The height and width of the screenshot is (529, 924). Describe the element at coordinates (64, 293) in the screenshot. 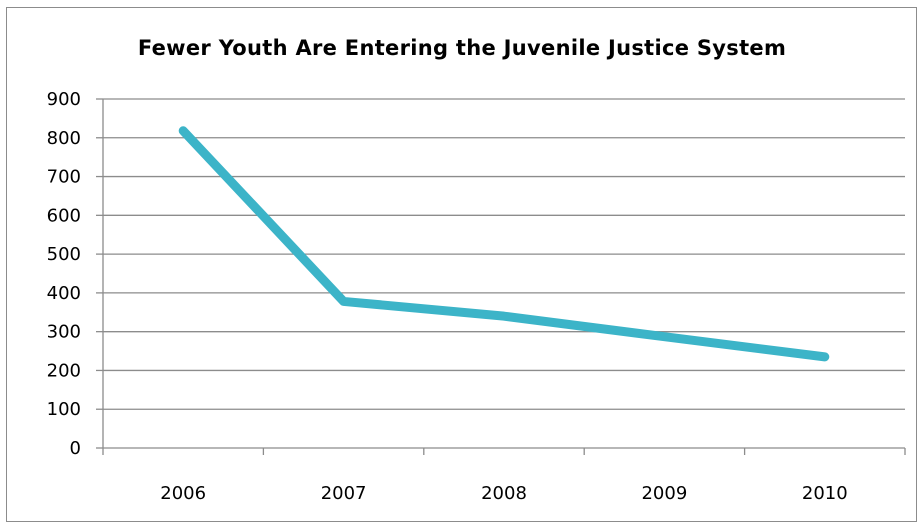

I see `y-tick-label-400: 400` at that location.